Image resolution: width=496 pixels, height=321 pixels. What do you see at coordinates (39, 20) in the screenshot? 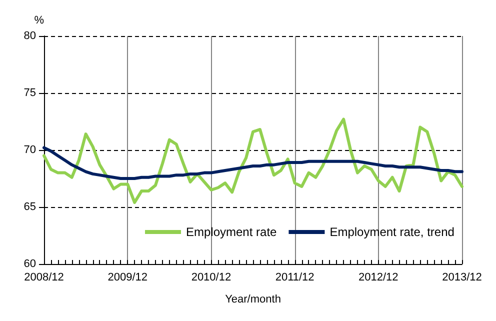
I see `y-axis-title: %` at bounding box center [39, 20].